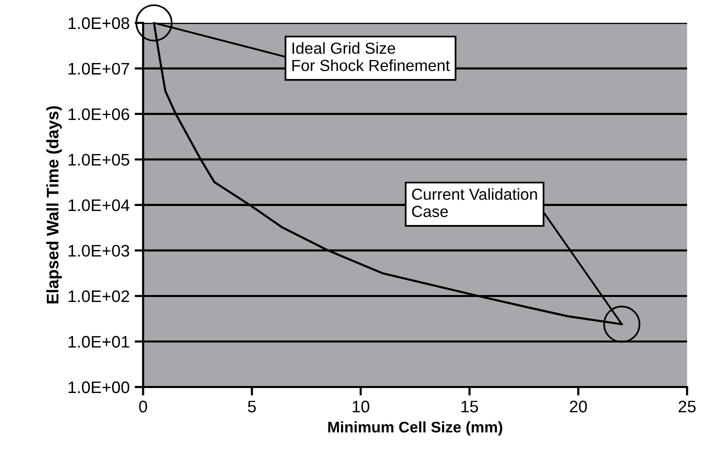  What do you see at coordinates (99, 114) in the screenshot?
I see `y-tick-label: 1.0E+06` at bounding box center [99, 114].